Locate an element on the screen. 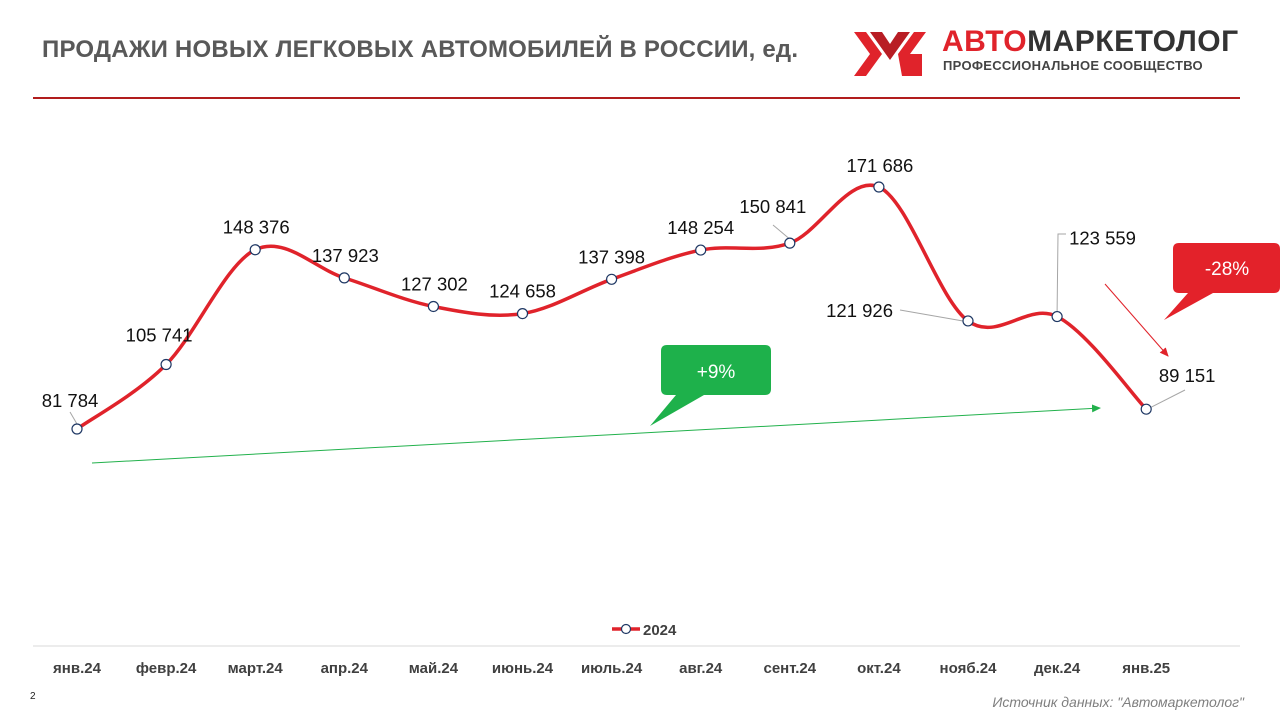 The height and width of the screenshot is (720, 1280). data-label: 148 254 is located at coordinates (700, 227).